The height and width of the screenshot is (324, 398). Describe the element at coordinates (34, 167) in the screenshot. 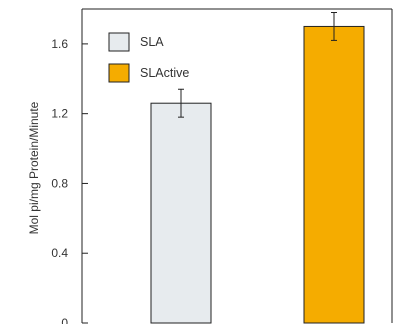

I see `y-axis-title: Mol pi/mg Protein/Minute` at that location.